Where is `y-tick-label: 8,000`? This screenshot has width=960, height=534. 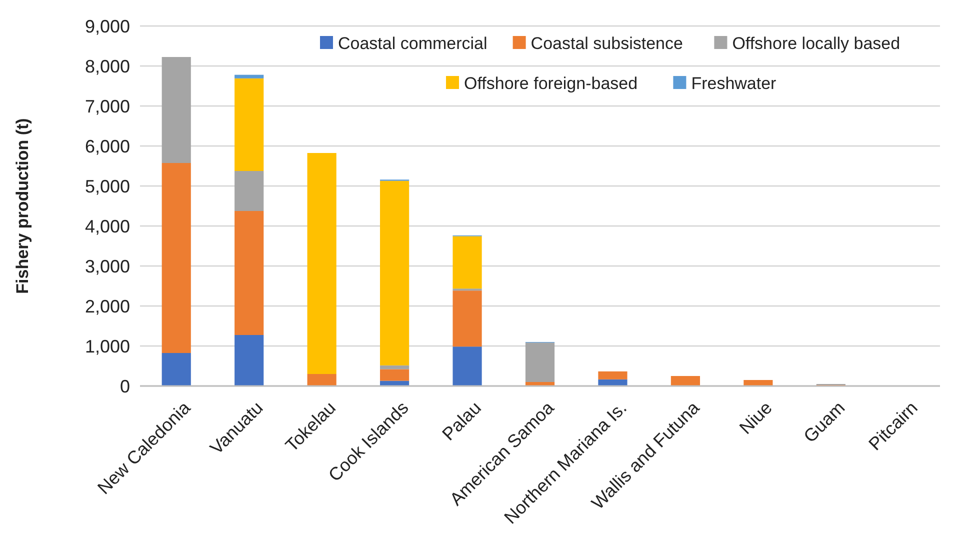
y-tick-label: 8,000 is located at coordinates (107, 66).